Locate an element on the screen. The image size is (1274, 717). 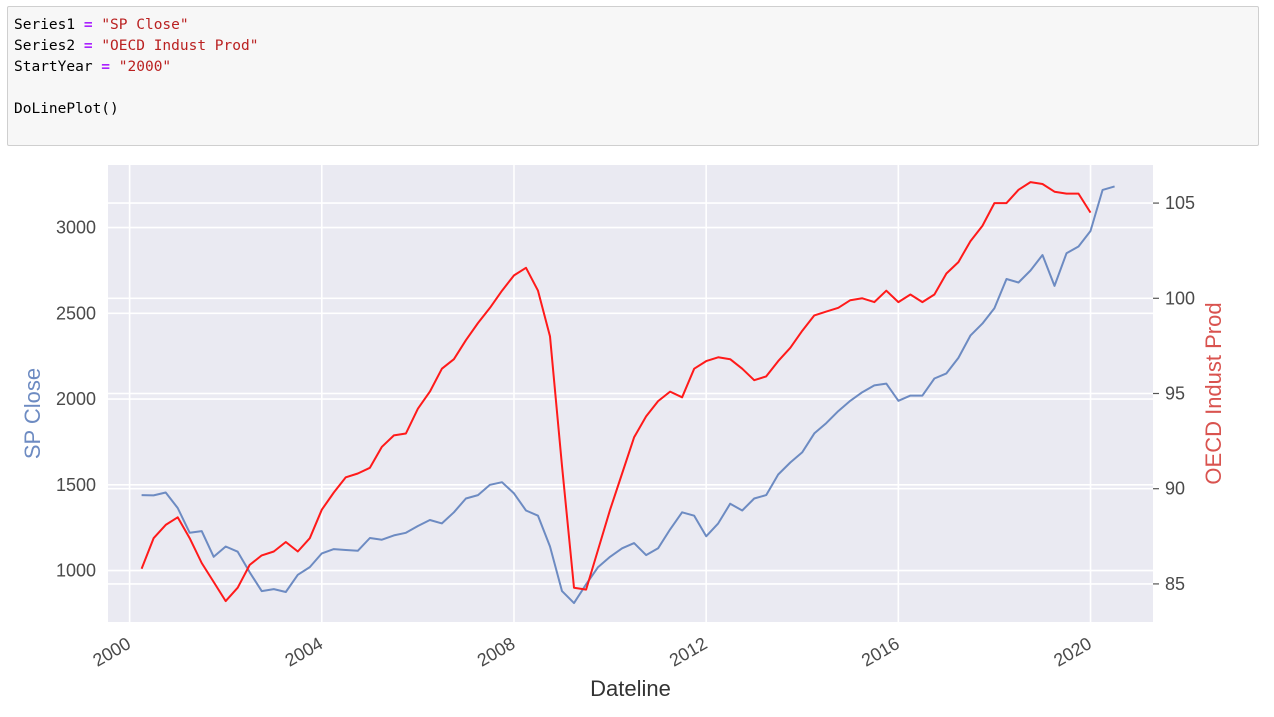
left-y-tick-label: 1500 is located at coordinates (76, 485).